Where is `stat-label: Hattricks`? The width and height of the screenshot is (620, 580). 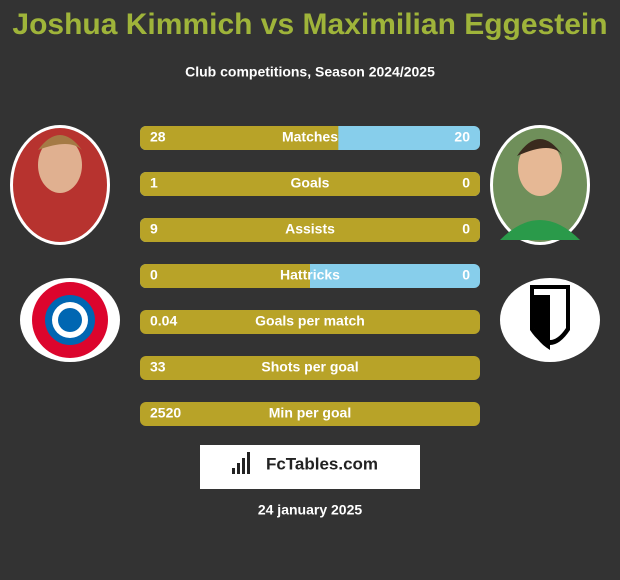 stat-label: Hattricks is located at coordinates (310, 275).